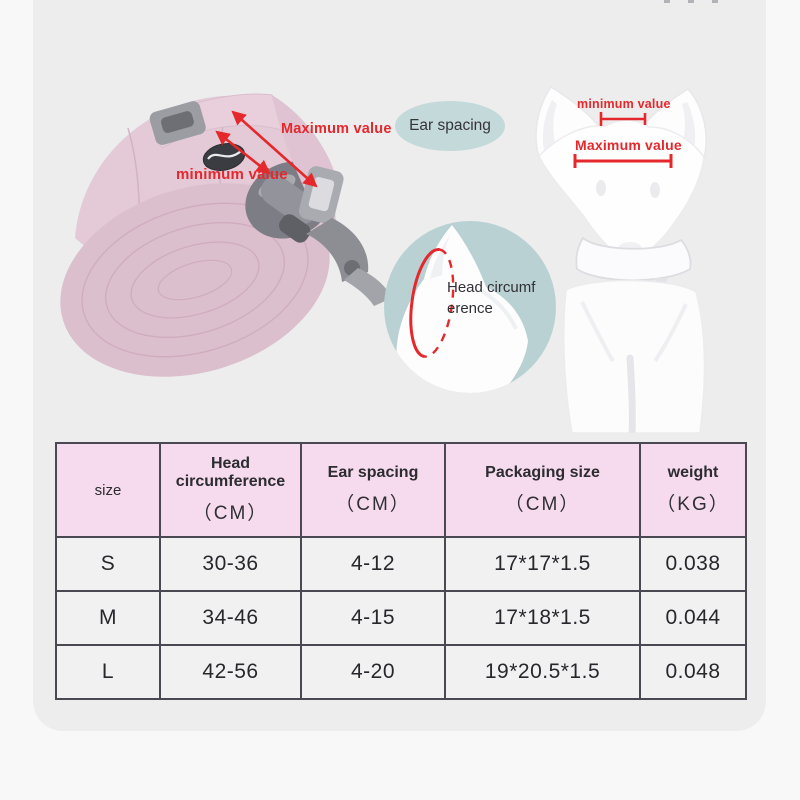 This screenshot has width=800, height=800. Describe the element at coordinates (230, 564) in the screenshot. I see `head-circumference-cell: 30-36` at that location.